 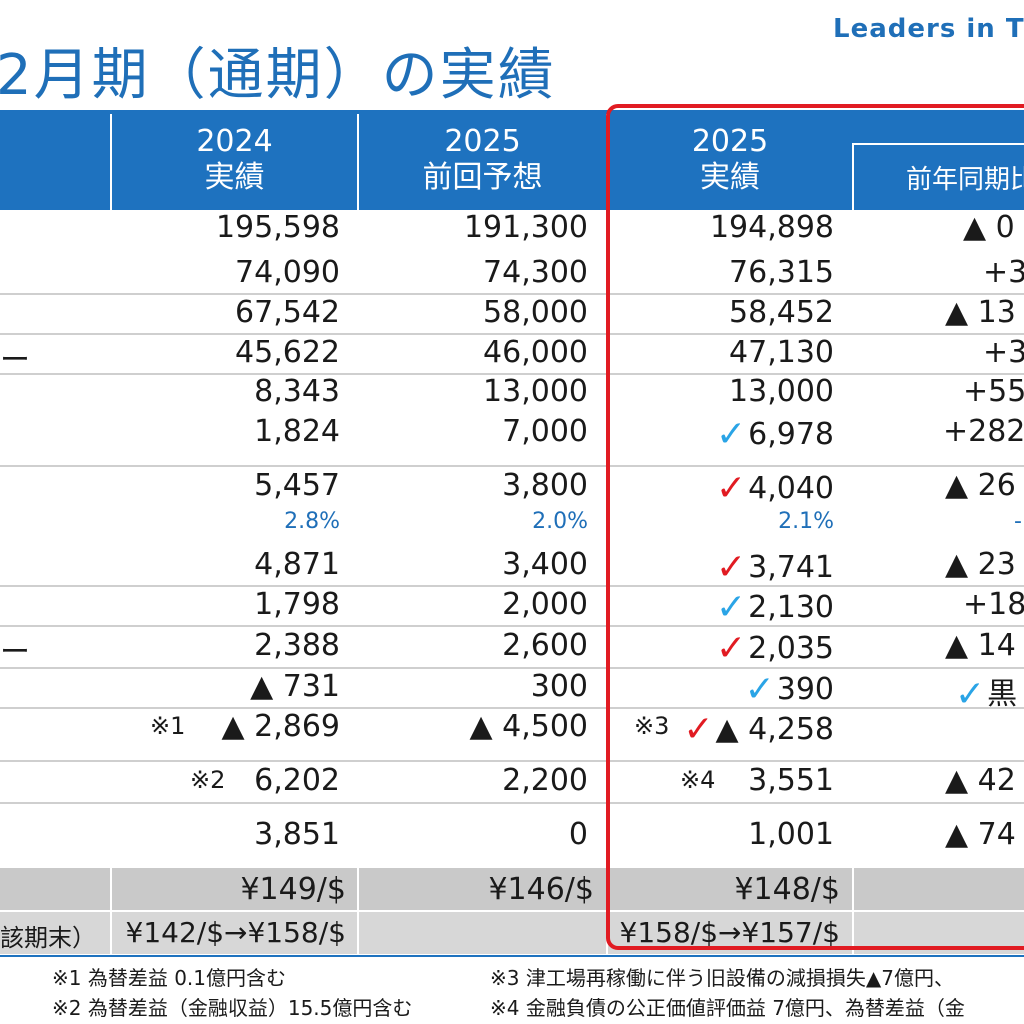 I want to click on cell-c3: ✓2,130, so click(x=775, y=607).